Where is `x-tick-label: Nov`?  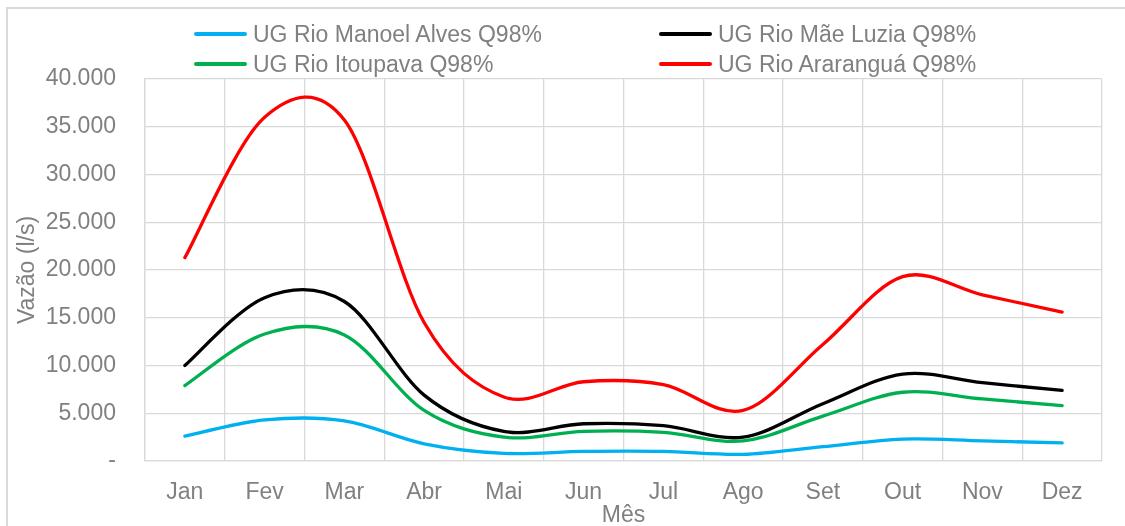 x-tick-label: Nov is located at coordinates (982, 491).